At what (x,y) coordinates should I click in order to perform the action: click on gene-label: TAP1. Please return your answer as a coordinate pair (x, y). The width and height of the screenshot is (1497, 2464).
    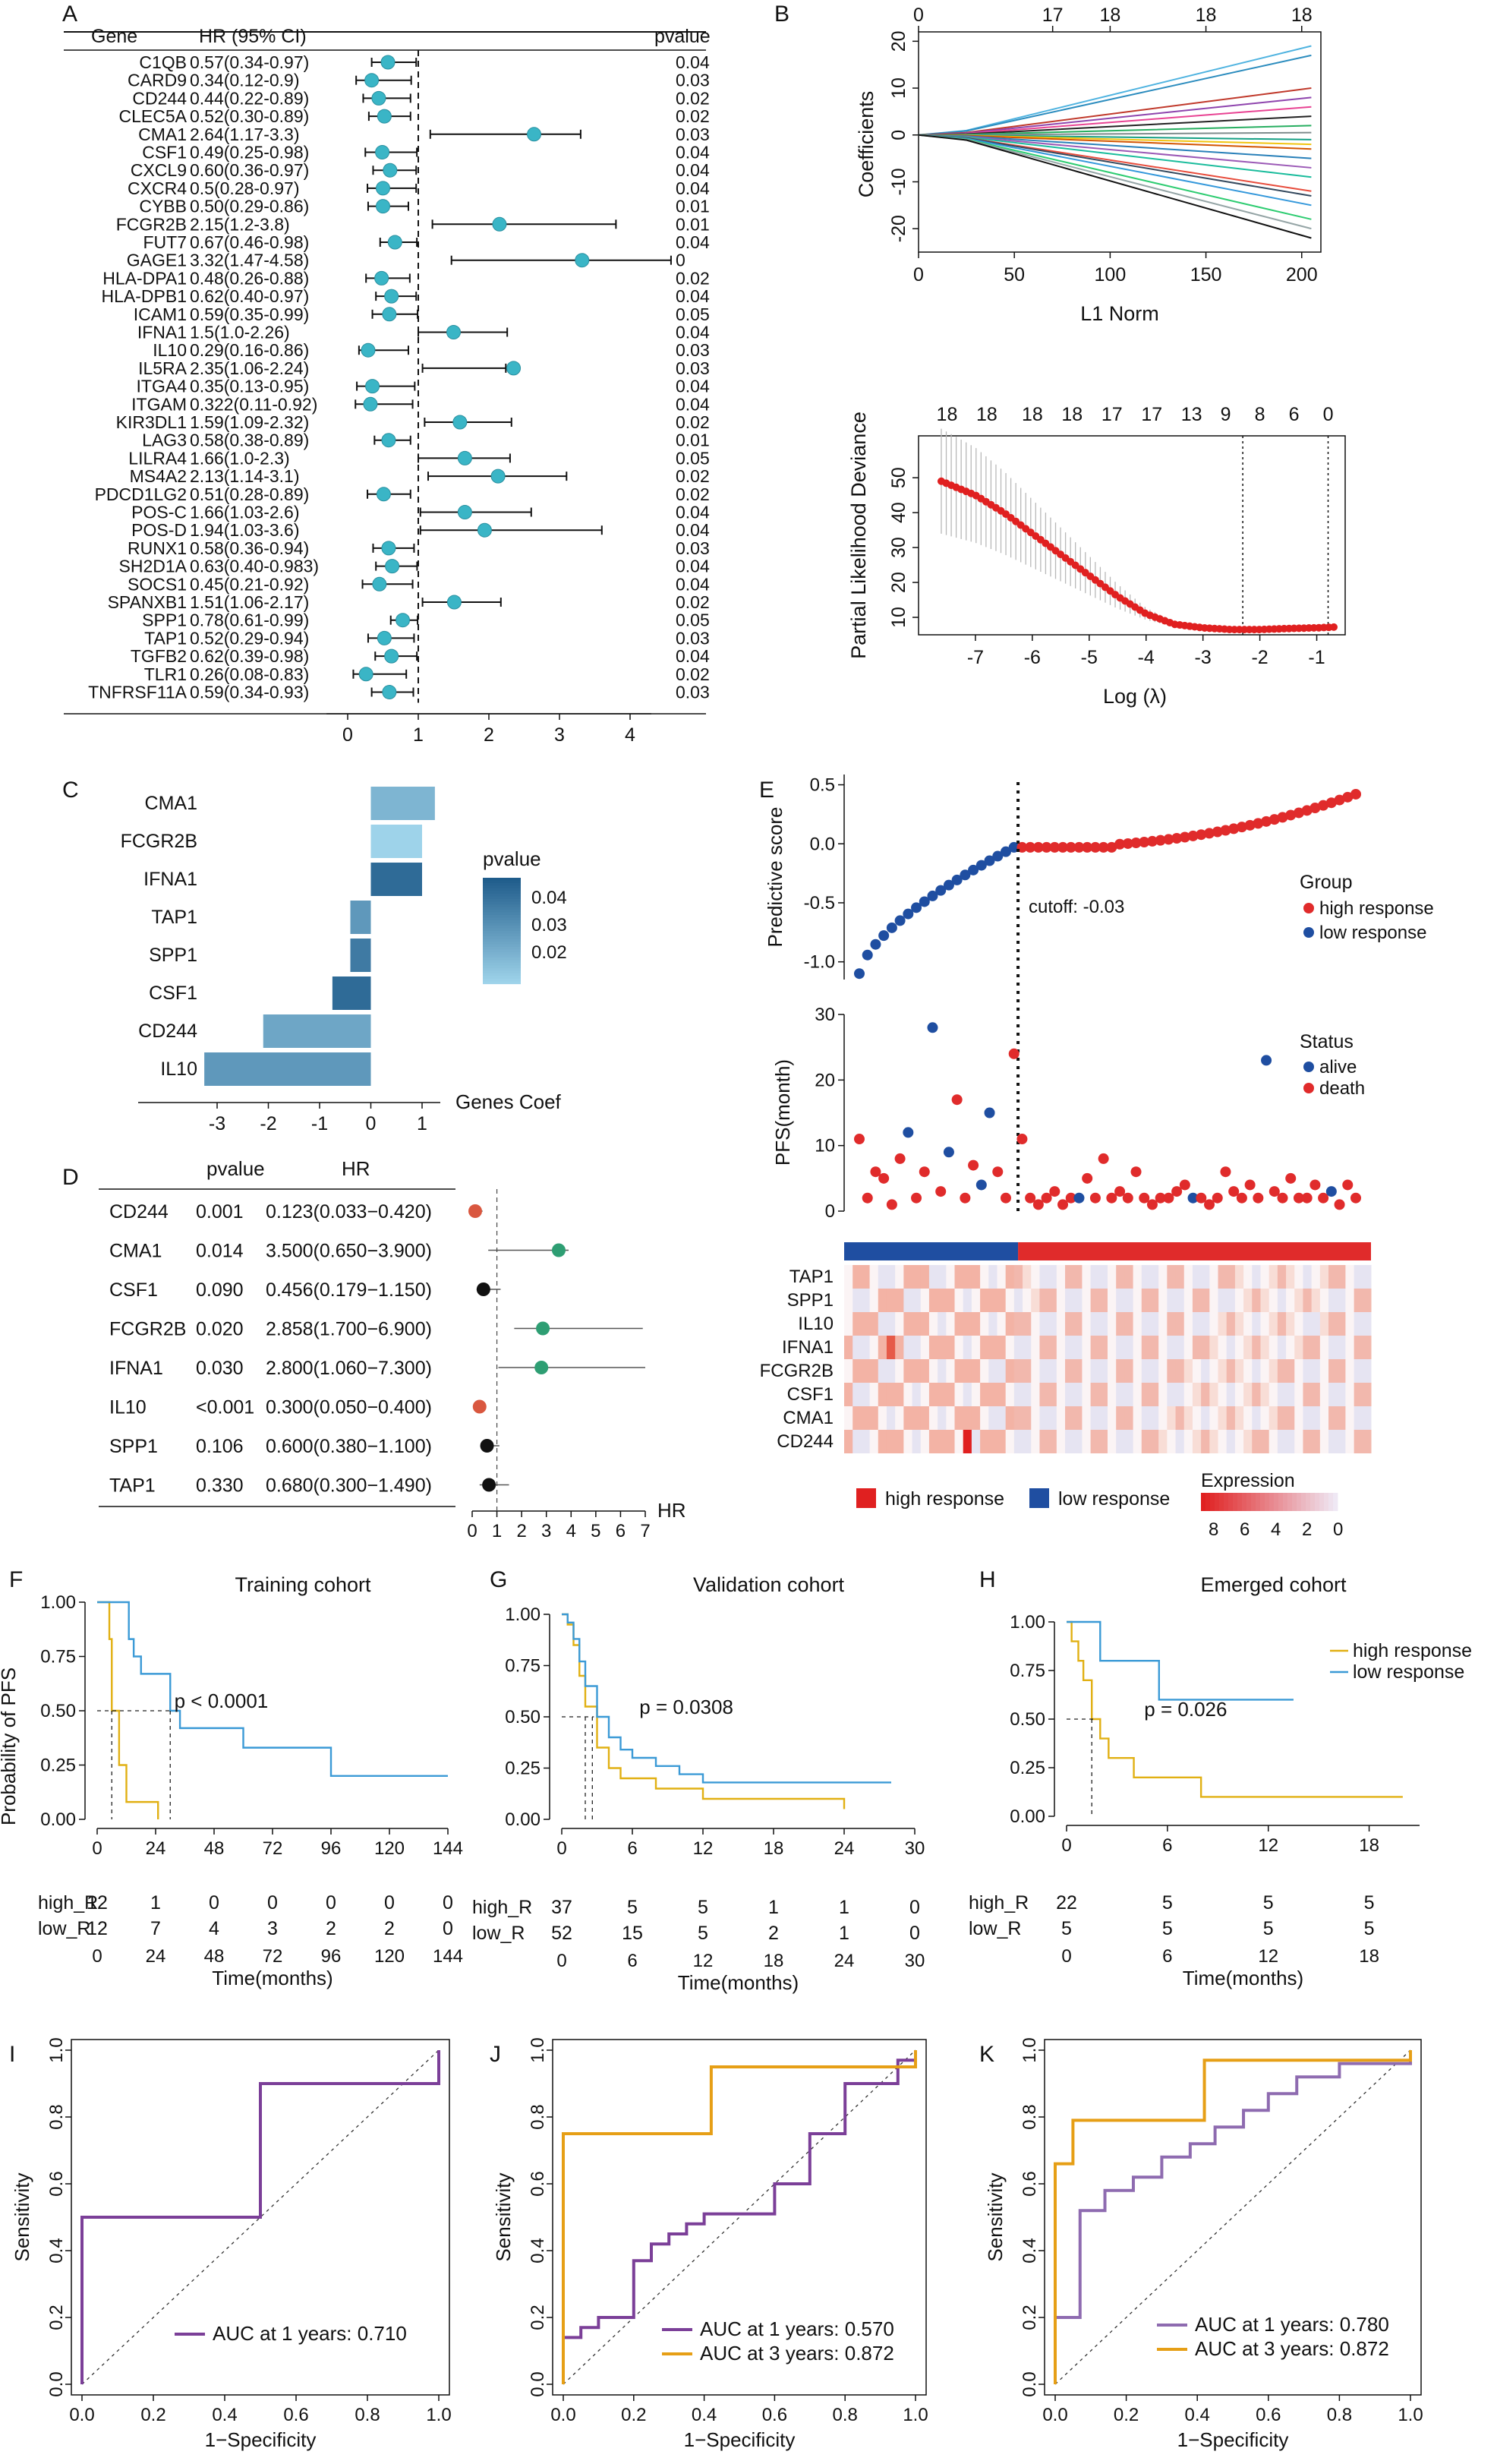
    Looking at the image, I should click on (132, 1486).